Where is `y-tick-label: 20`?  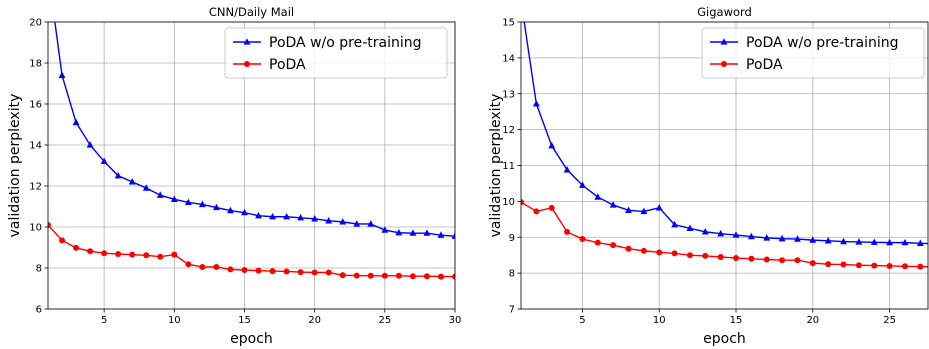 y-tick-label: 20 is located at coordinates (35, 23).